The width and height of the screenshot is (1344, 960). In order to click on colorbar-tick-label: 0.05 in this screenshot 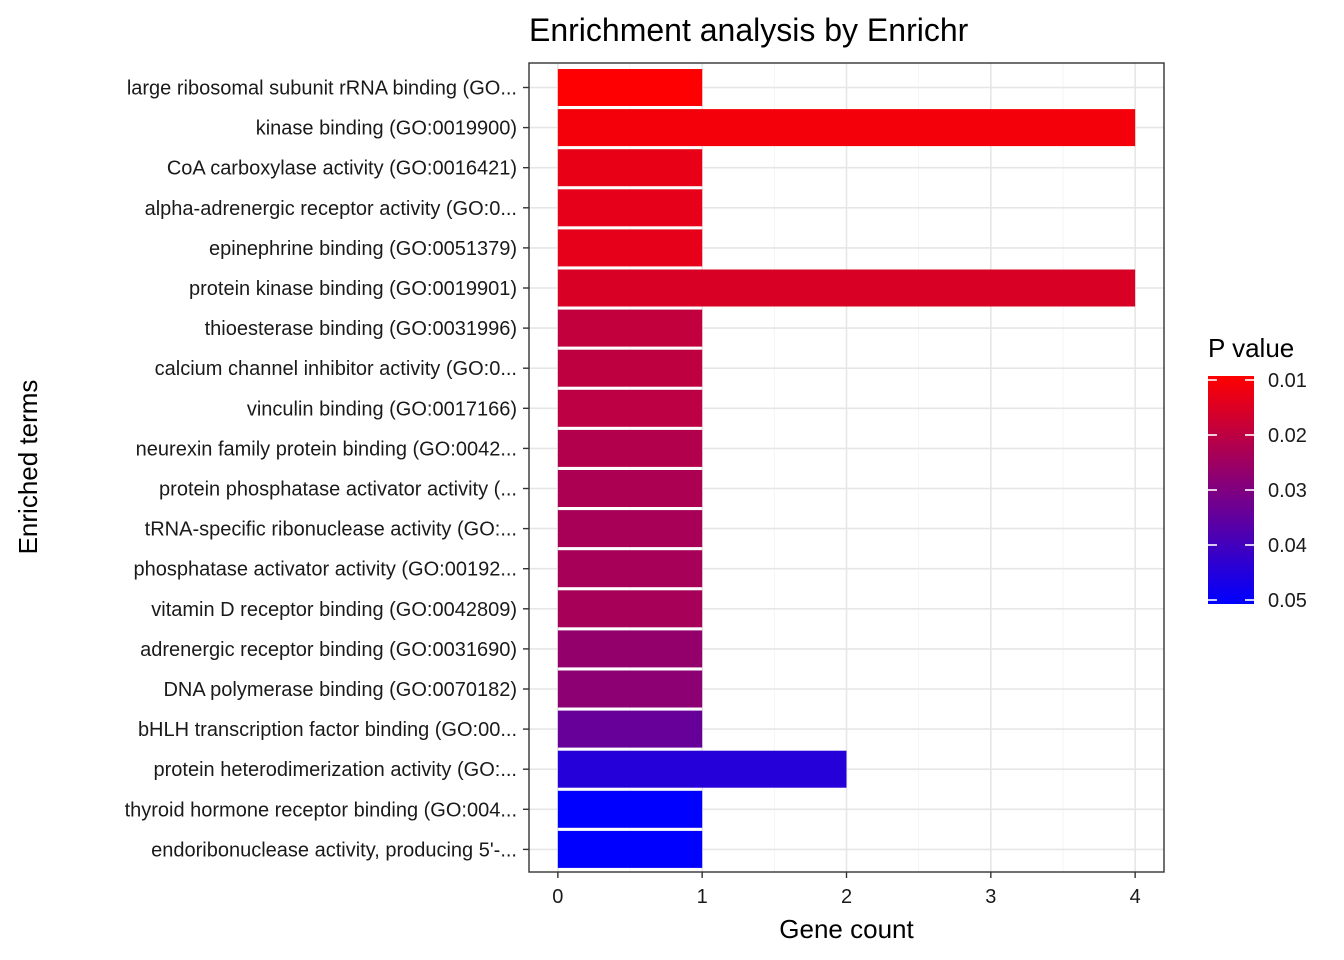, I will do `click(1287, 601)`.